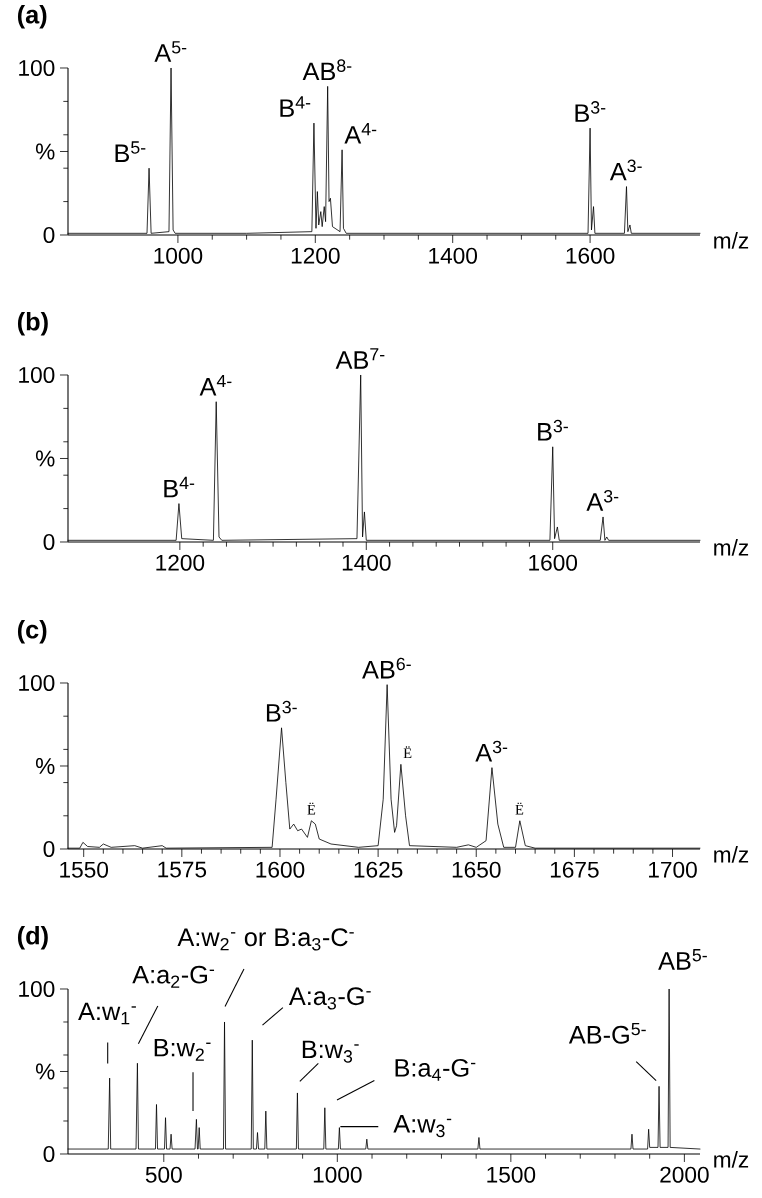  What do you see at coordinates (173, 976) in the screenshot?
I see `annotation: A:a$_{2}$-G$^{-}$` at bounding box center [173, 976].